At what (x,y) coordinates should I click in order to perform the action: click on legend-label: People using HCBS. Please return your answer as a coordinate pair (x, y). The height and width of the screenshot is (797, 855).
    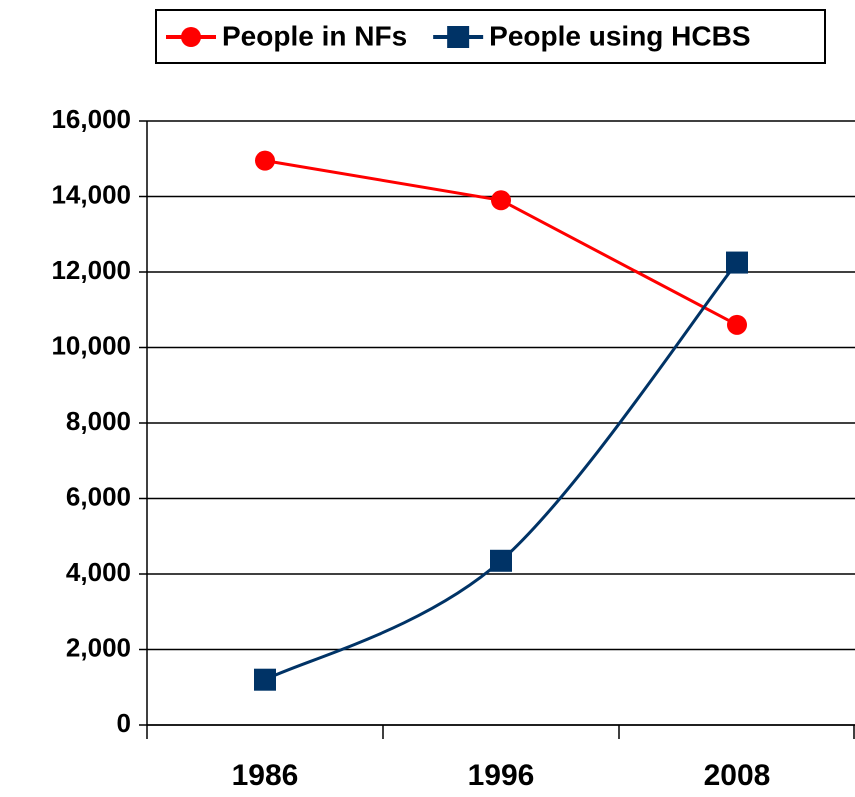
    Looking at the image, I should click on (619, 35).